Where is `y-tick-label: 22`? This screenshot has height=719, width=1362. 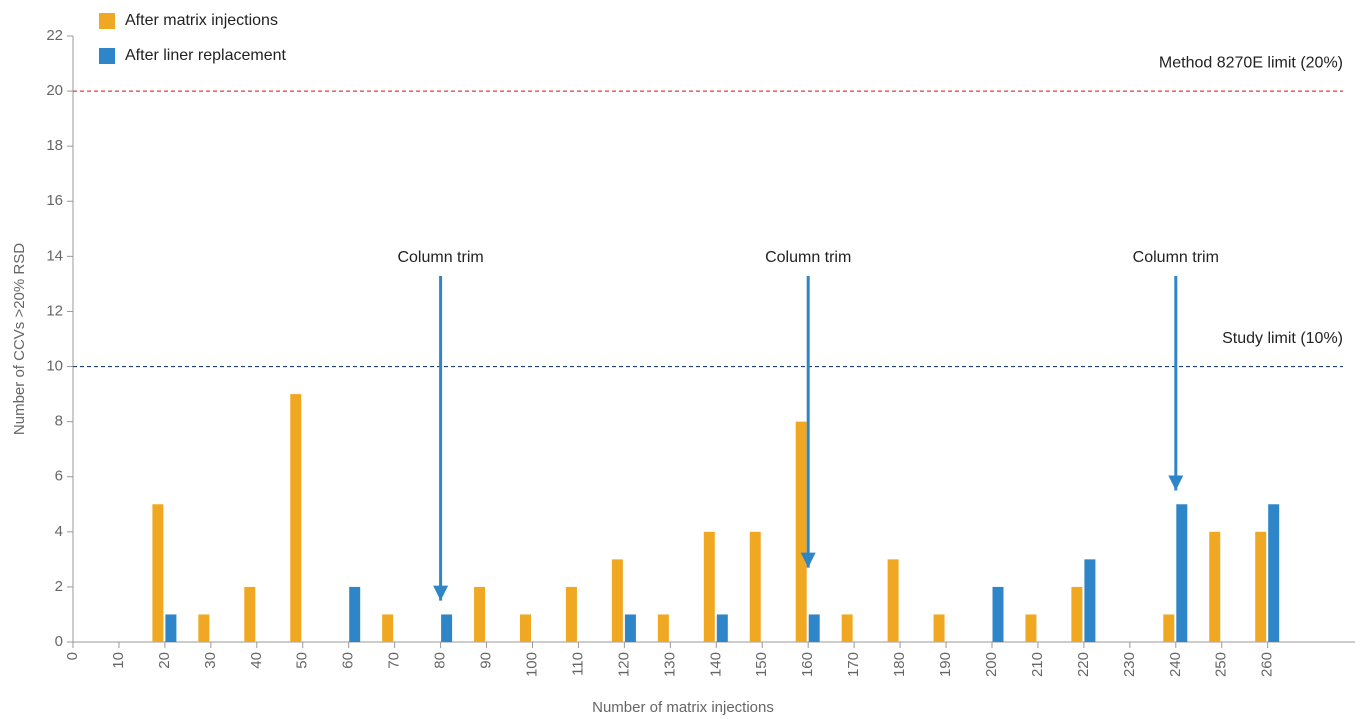
y-tick-label: 22 is located at coordinates (54, 35).